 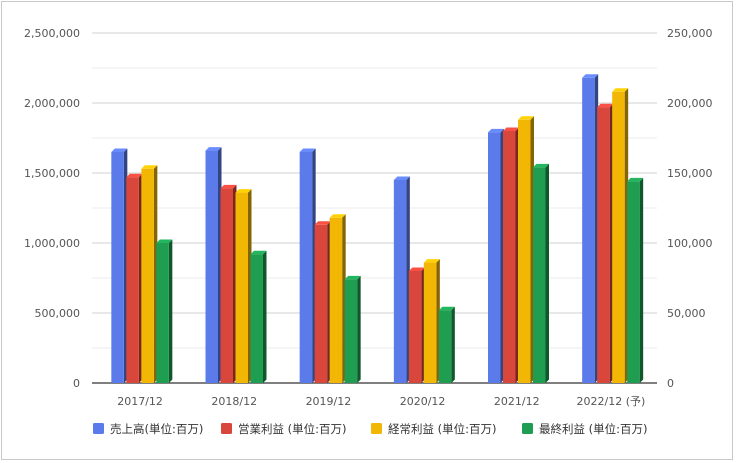 What do you see at coordinates (52, 33) in the screenshot?
I see `left-axis-tick-label: 2,500,000` at bounding box center [52, 33].